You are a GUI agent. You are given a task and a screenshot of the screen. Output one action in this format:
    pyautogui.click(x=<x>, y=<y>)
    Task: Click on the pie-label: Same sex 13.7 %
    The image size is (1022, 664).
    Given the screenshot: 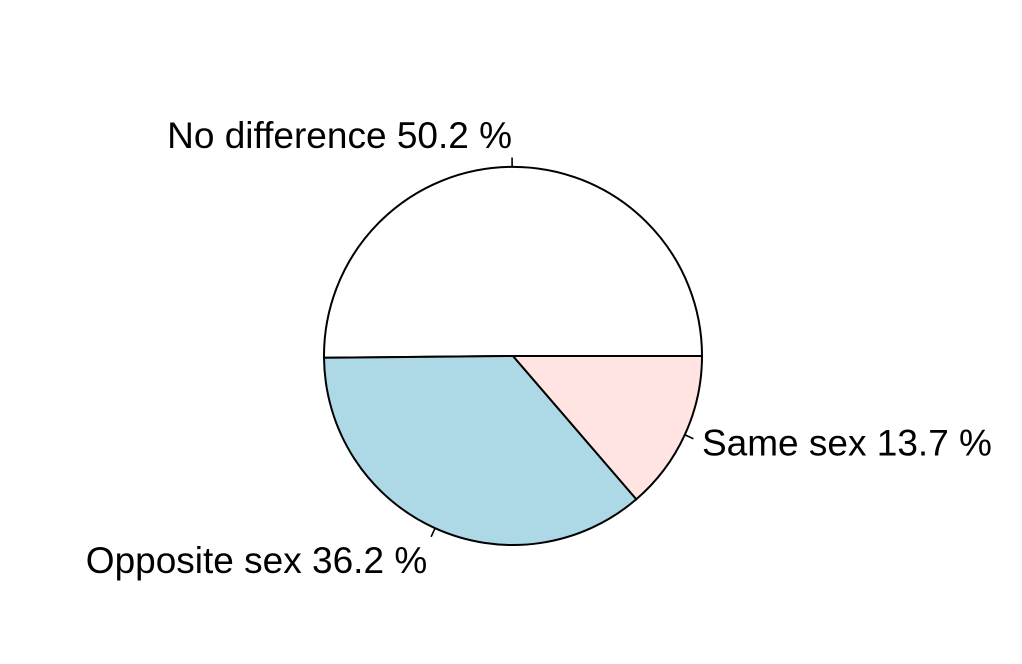 What is the action you would take?
    pyautogui.click(x=847, y=443)
    